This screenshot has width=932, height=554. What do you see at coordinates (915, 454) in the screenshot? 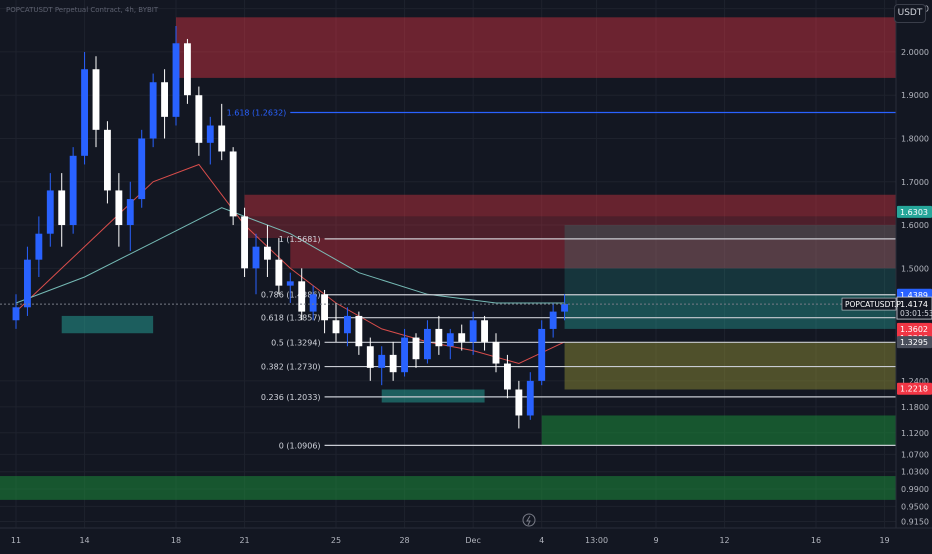
I see `price-tick-label: 1.0700` at bounding box center [915, 454].